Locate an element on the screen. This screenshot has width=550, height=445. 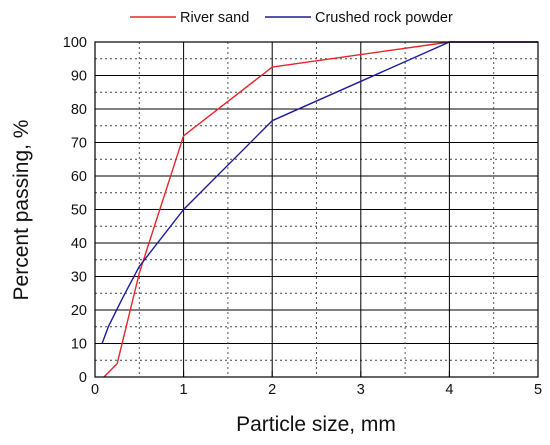
y-tick-label: 100 is located at coordinates (75, 43).